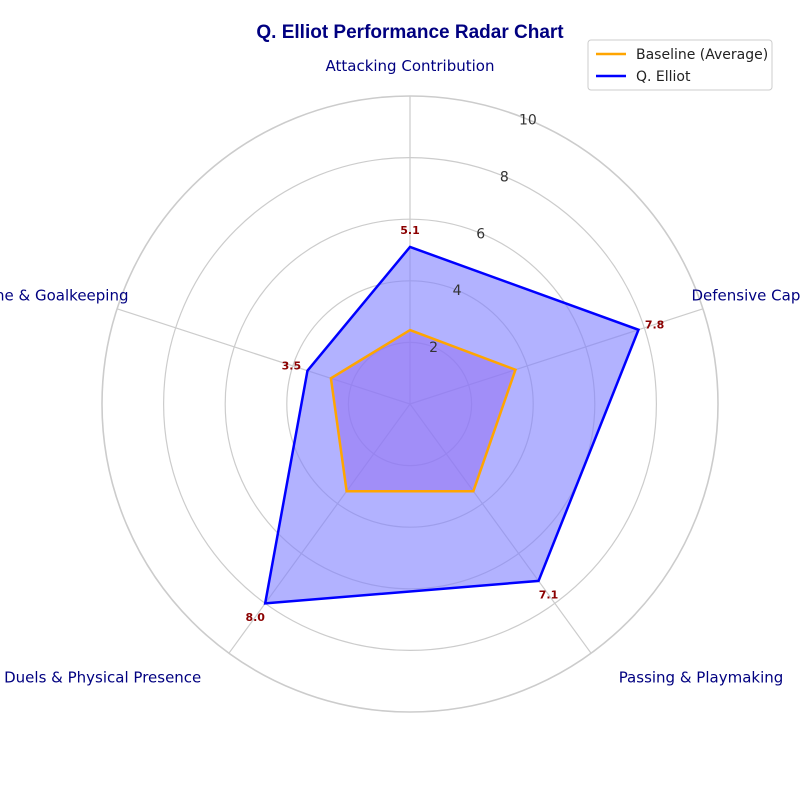  I want to click on value-label-duels-physical-presence: 8.0, so click(255, 617).